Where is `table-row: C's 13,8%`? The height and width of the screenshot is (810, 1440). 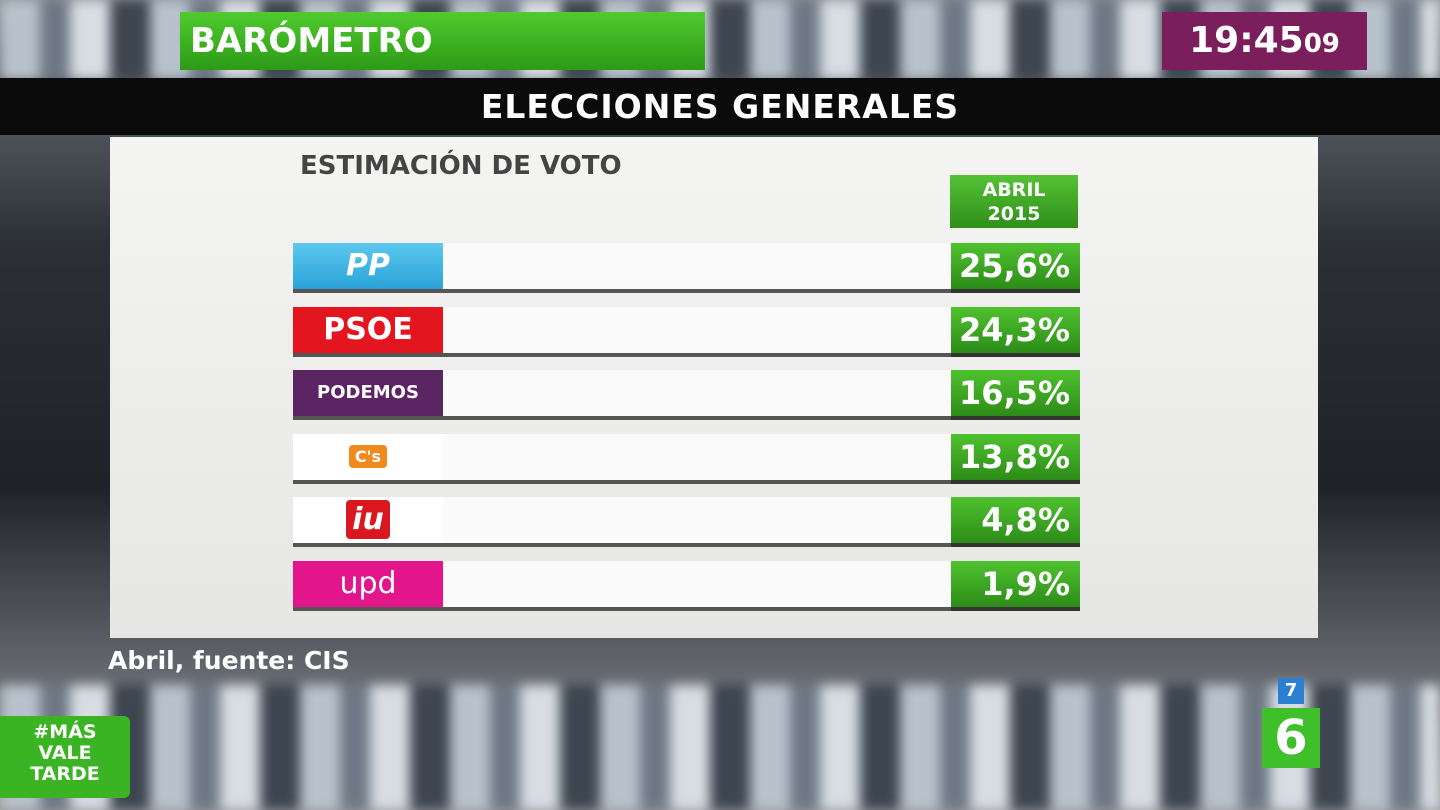 table-row: C's 13,8% is located at coordinates (686, 456).